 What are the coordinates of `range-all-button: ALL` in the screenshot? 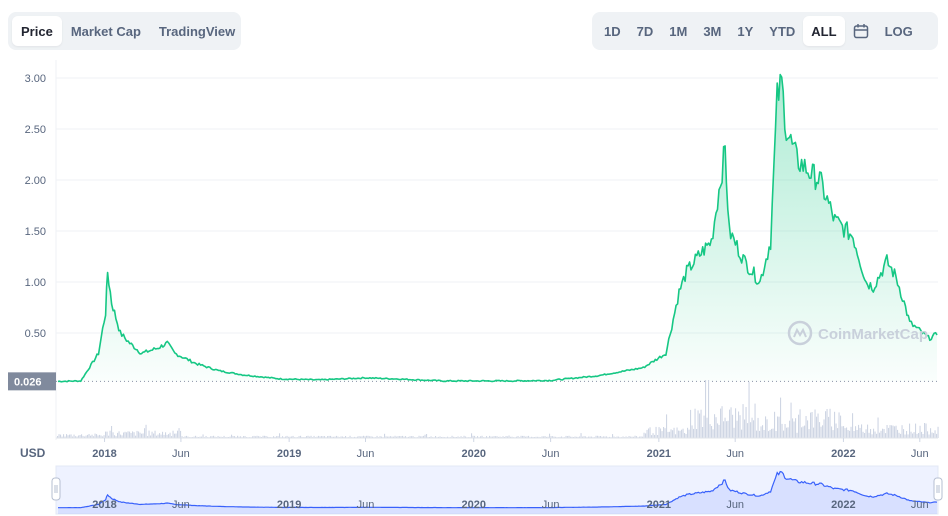 It's located at (824, 31).